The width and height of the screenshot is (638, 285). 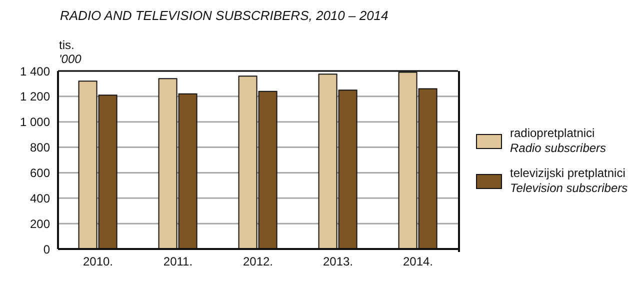 What do you see at coordinates (40, 198) in the screenshot?
I see `y-tick-label: 400` at bounding box center [40, 198].